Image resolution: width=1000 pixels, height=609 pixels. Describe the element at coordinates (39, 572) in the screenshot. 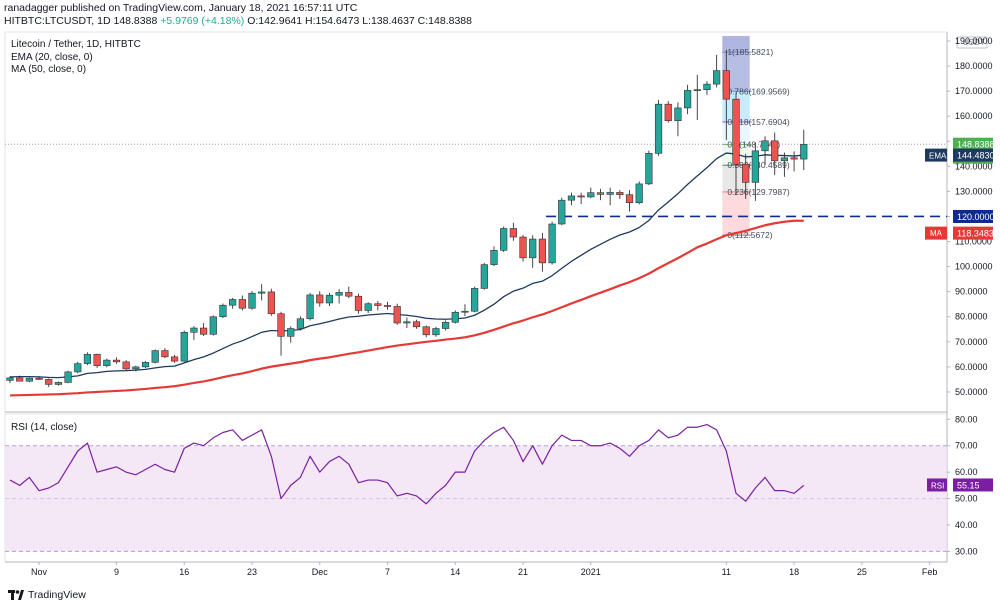

I see `x-tick-label: Nov` at that location.